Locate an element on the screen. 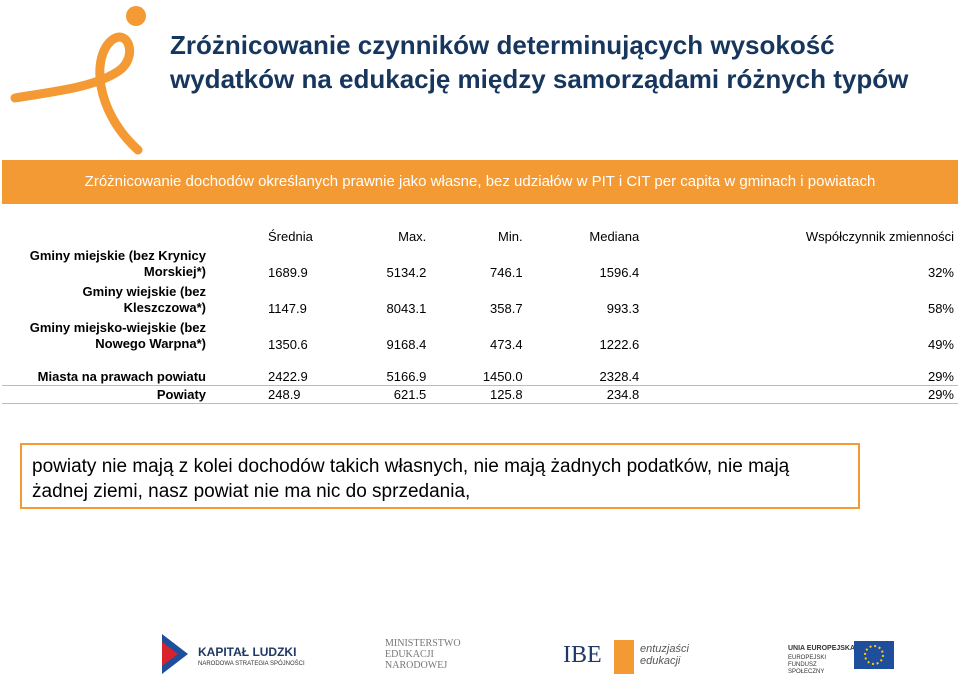 The image size is (960, 683). logo-text: entuzjaści edukacji is located at coordinates (664, 655).